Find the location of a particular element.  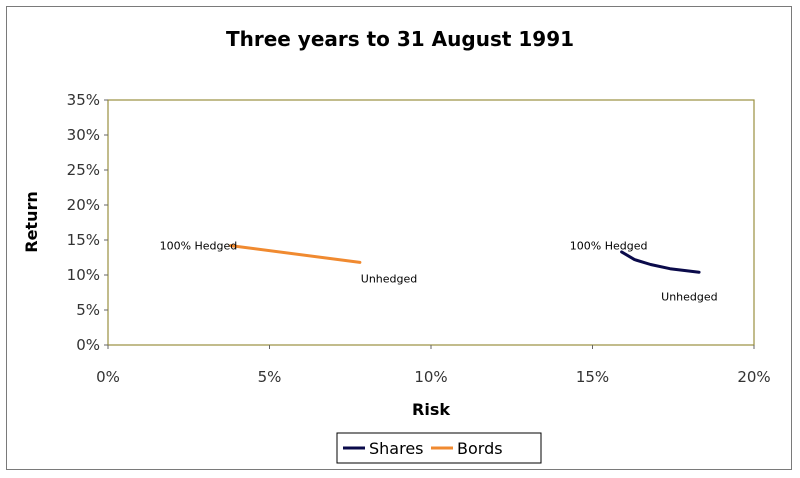

y-tick-label: 30% is located at coordinates (83, 135).